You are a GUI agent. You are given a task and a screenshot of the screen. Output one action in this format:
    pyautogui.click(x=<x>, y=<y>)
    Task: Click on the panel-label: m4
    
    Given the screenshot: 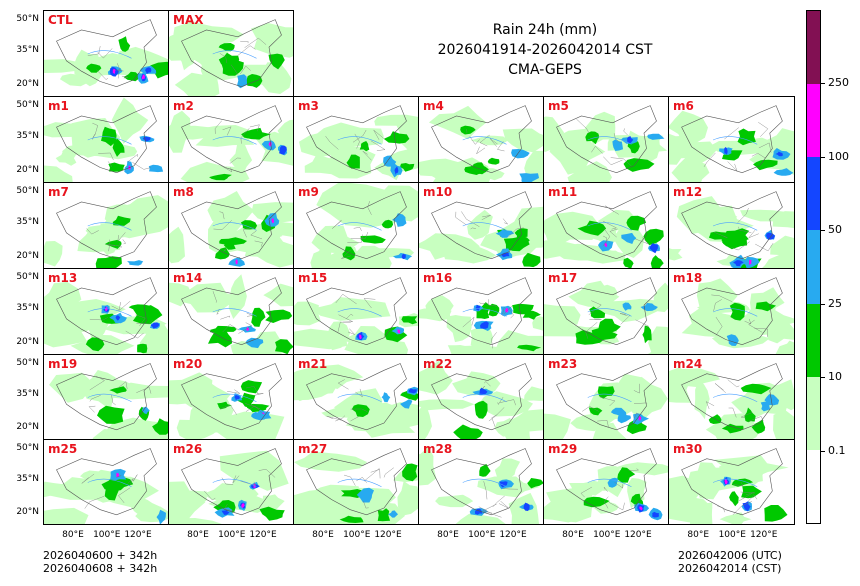 What is the action you would take?
    pyautogui.click(x=433, y=106)
    